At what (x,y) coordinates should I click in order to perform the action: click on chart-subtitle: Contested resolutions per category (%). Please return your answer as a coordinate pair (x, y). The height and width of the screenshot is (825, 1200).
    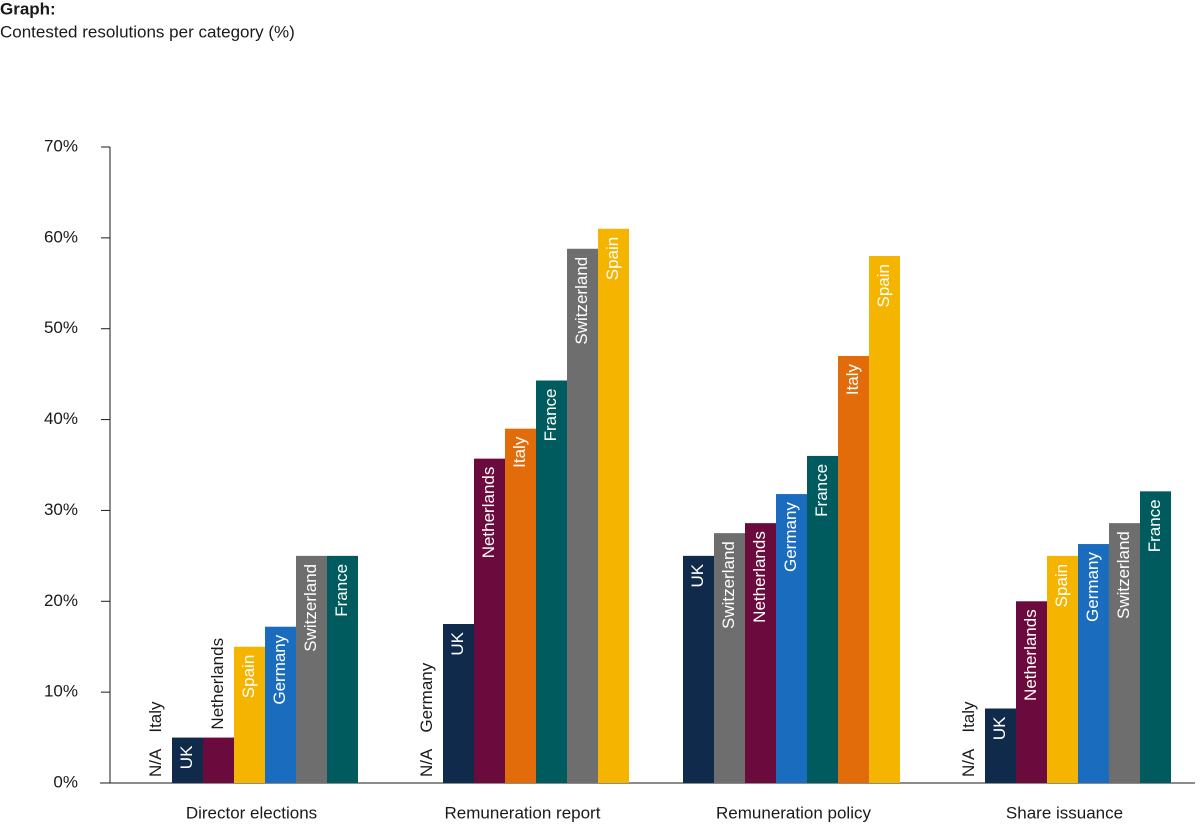
    Looking at the image, I should click on (147, 31).